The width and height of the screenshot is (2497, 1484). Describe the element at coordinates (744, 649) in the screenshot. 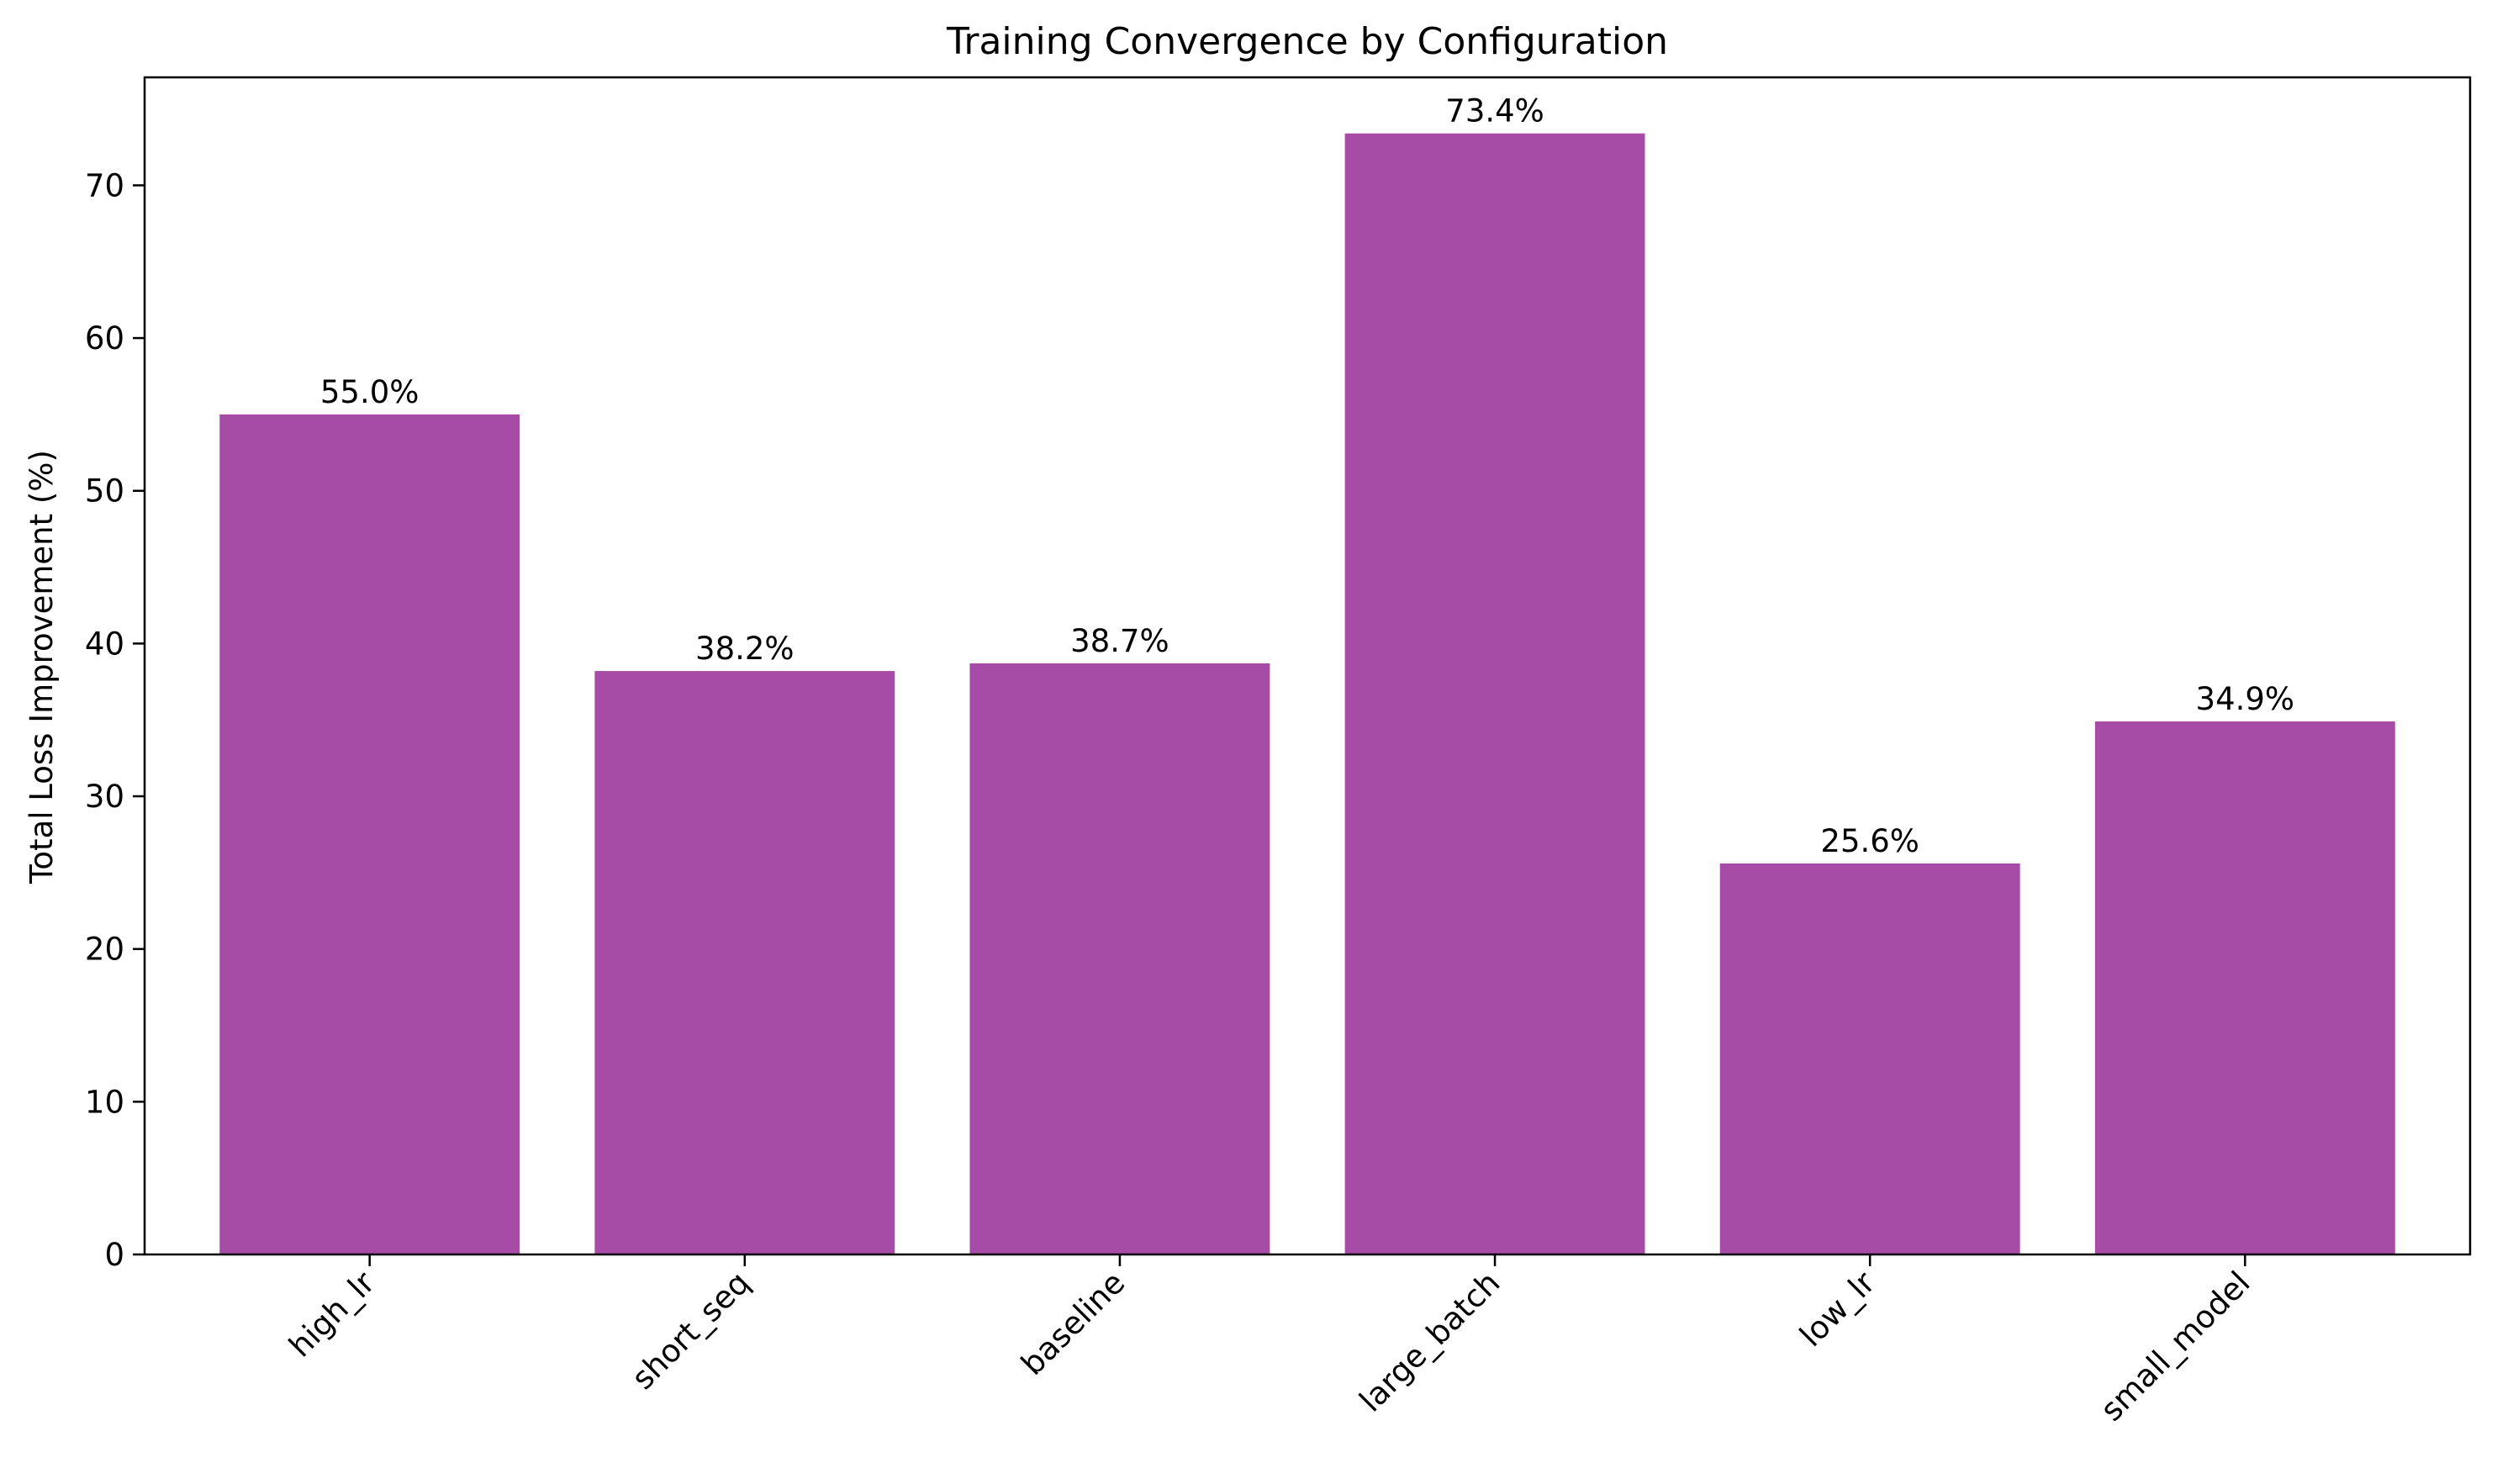

I see `bar-value-label: 38.2%` at that location.